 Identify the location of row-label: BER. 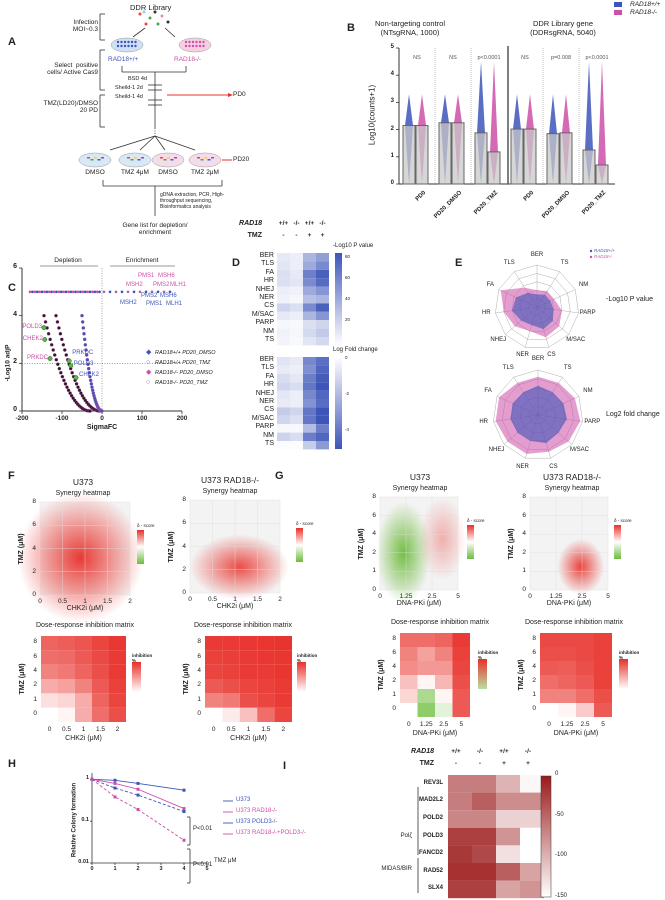
(266, 359).